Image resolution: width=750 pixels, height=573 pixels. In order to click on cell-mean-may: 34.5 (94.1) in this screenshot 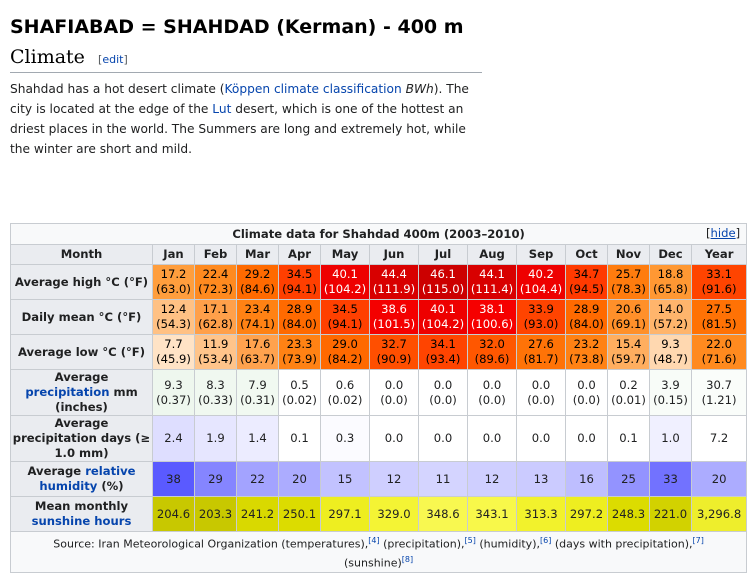, I will do `click(345, 317)`.